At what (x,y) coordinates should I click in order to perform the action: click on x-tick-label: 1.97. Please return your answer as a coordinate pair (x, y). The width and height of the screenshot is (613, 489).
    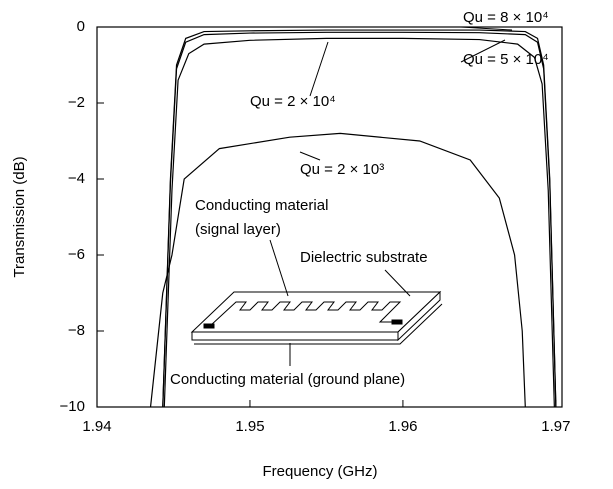
    Looking at the image, I should click on (555, 426).